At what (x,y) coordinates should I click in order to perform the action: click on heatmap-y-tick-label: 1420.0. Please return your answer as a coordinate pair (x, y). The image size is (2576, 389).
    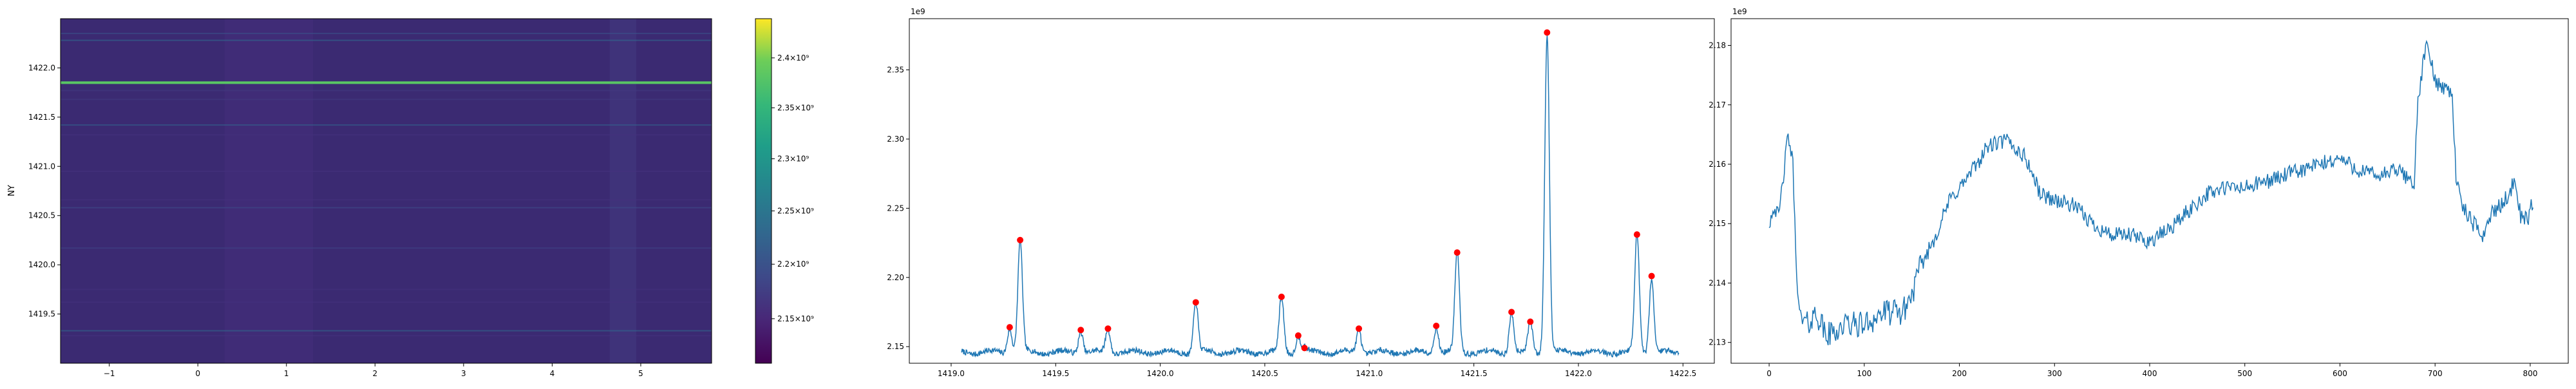
    Looking at the image, I should click on (42, 264).